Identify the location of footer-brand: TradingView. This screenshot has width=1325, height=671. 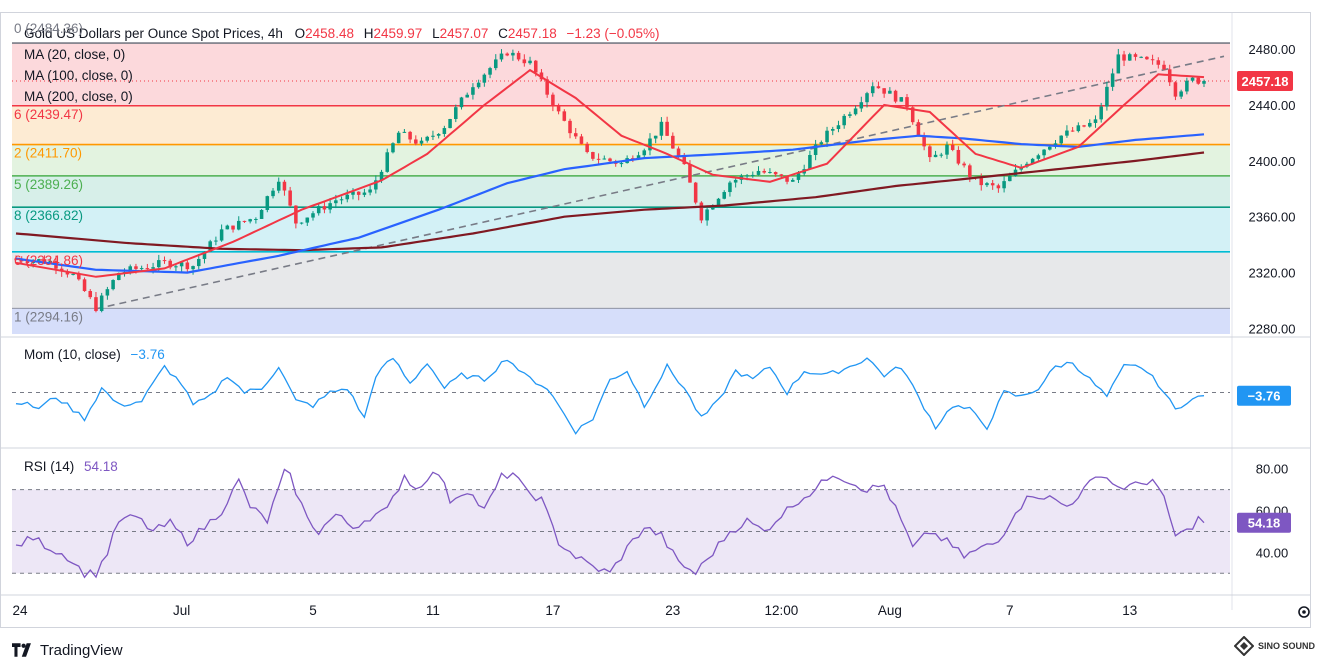
(67, 650).